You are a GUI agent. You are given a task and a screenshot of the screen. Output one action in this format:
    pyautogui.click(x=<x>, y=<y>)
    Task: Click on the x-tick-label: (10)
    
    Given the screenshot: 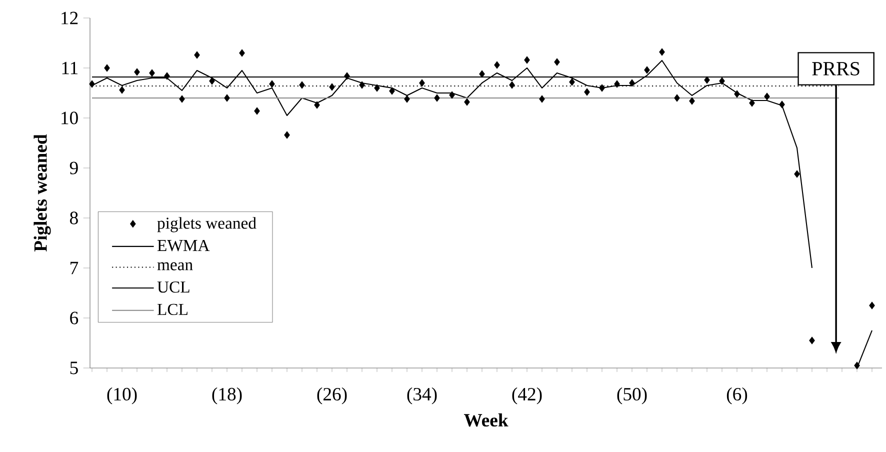 What is the action you would take?
    pyautogui.click(x=122, y=395)
    